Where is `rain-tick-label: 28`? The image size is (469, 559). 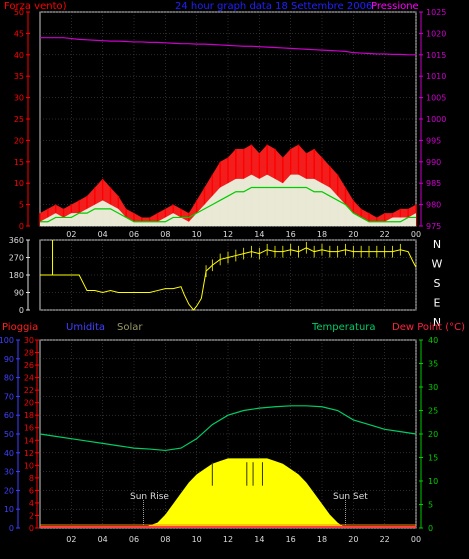
rain-tick-label: 28 is located at coordinates (29, 353).